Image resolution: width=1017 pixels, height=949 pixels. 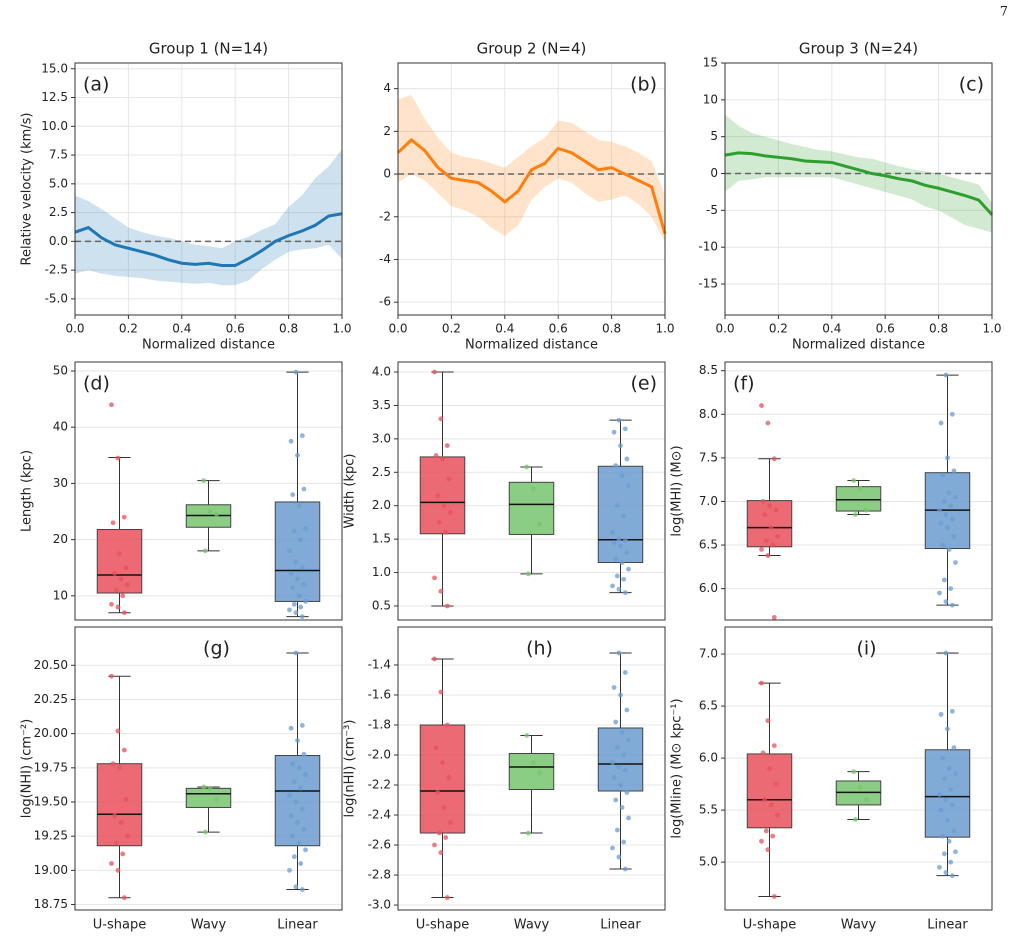 I want to click on y-tick-label: -6, so click(x=385, y=302).